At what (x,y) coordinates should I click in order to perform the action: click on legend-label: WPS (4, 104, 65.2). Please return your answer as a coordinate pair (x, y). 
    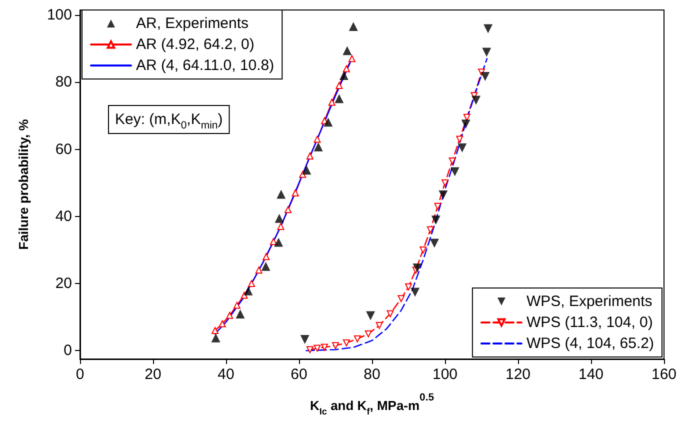
    Looking at the image, I should click on (590, 343).